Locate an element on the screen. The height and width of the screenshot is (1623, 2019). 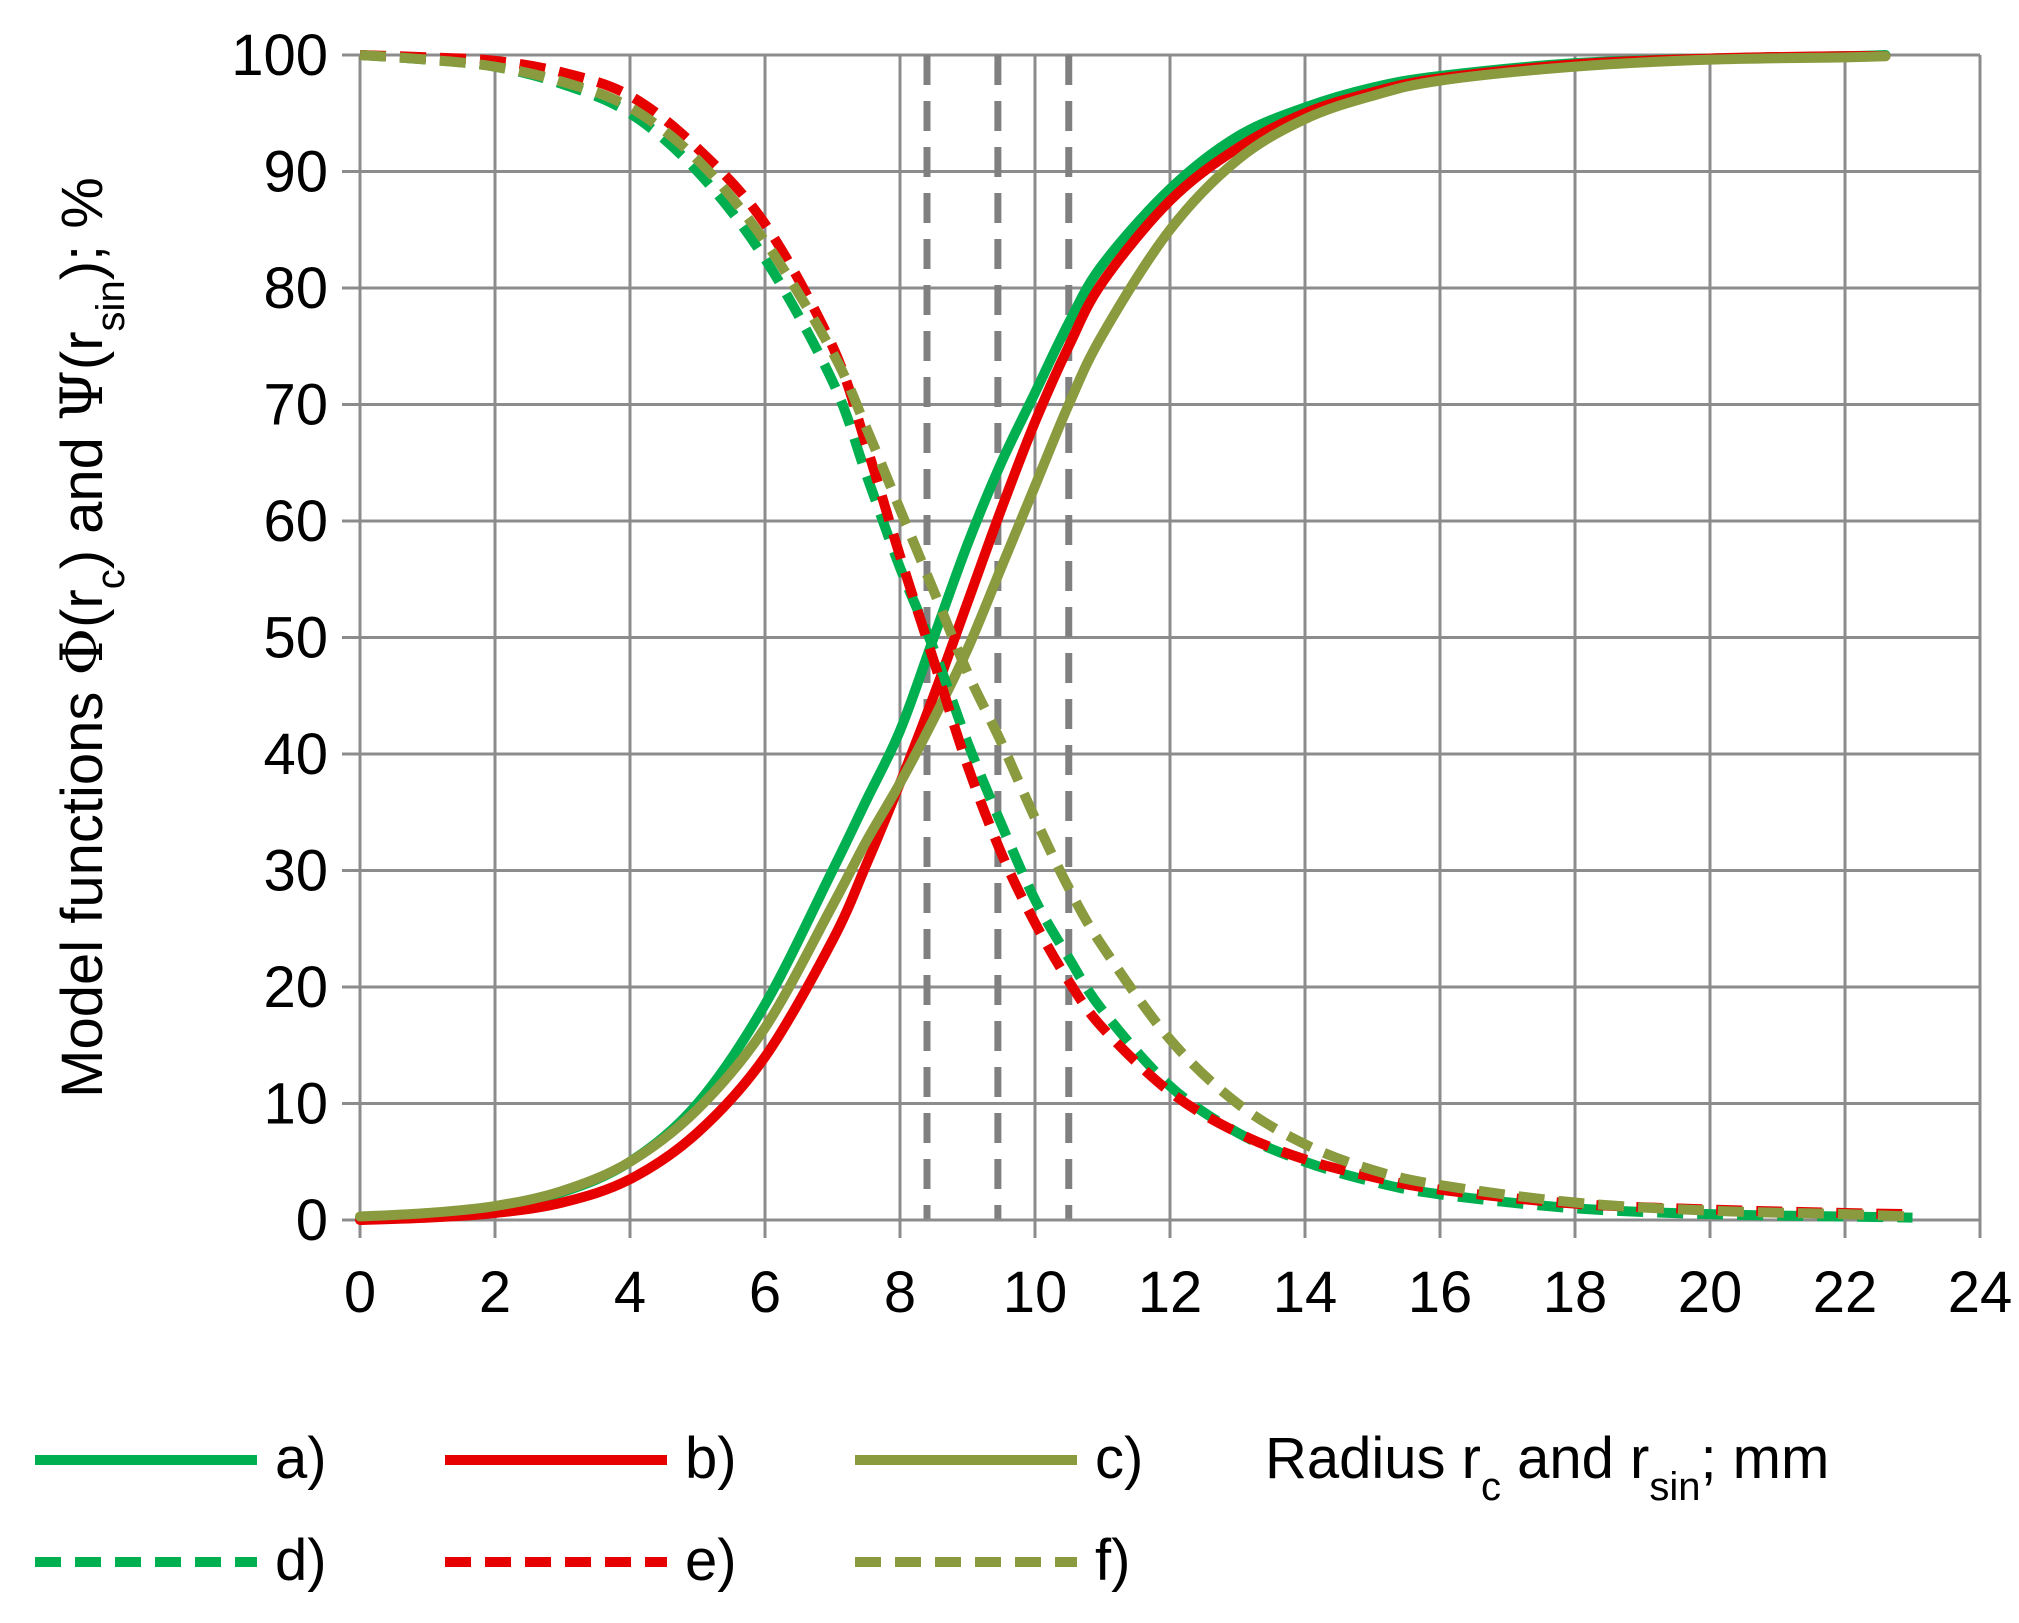
label-part: and r is located at coordinates (1575, 1458).